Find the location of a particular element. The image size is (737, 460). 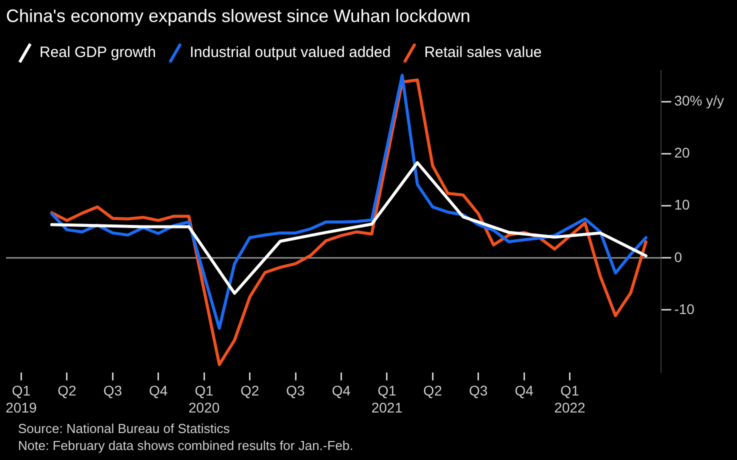

y-tick-label: 10 is located at coordinates (682, 204).